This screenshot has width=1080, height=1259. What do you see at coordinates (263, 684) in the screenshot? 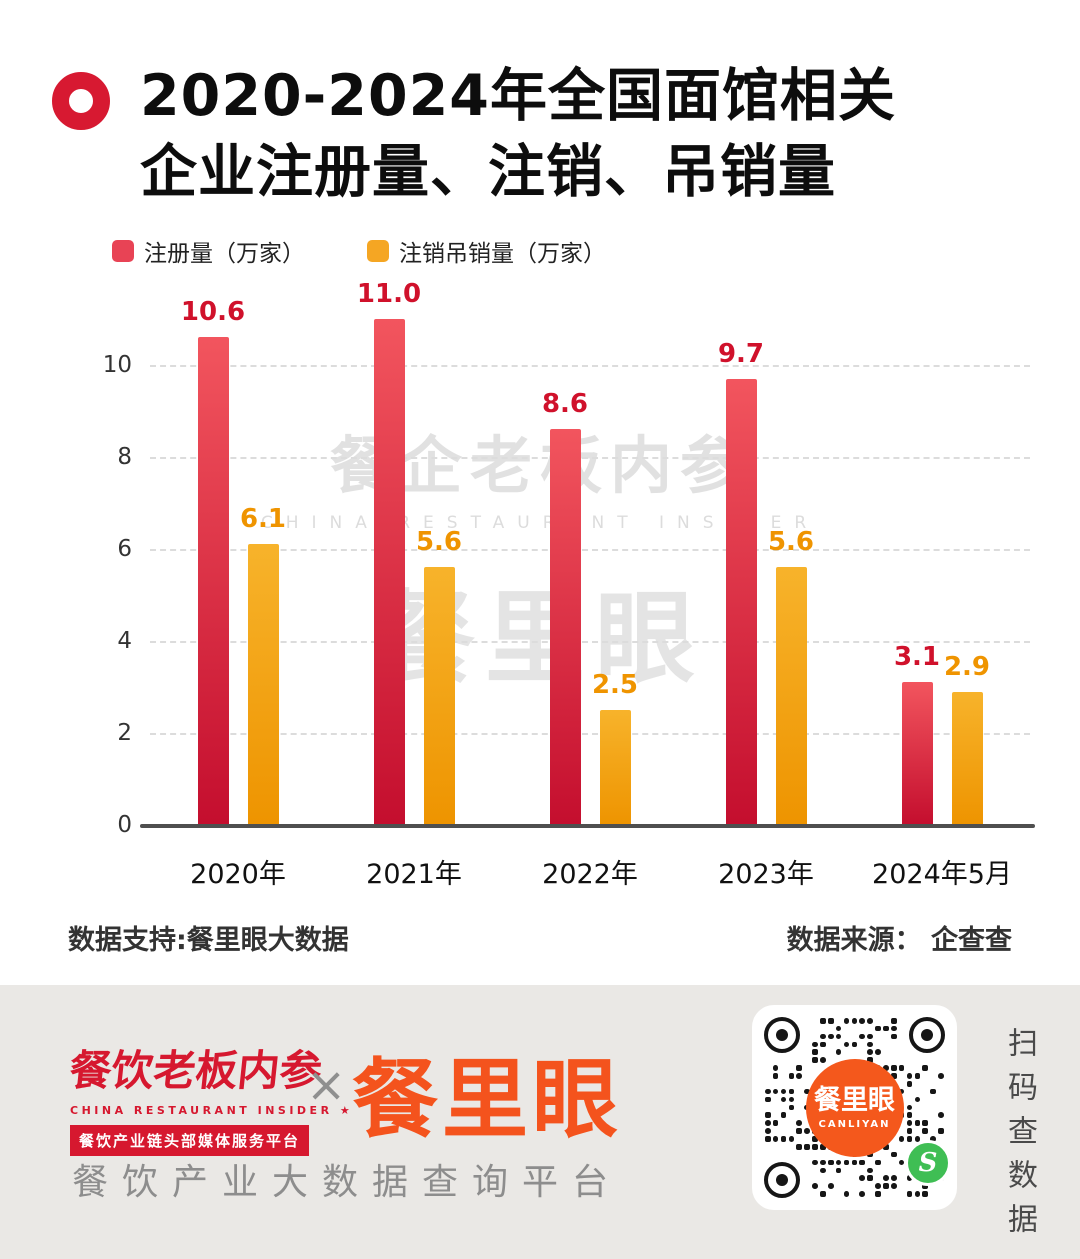
I see `bar-deregistered-2020年` at bounding box center [263, 684].